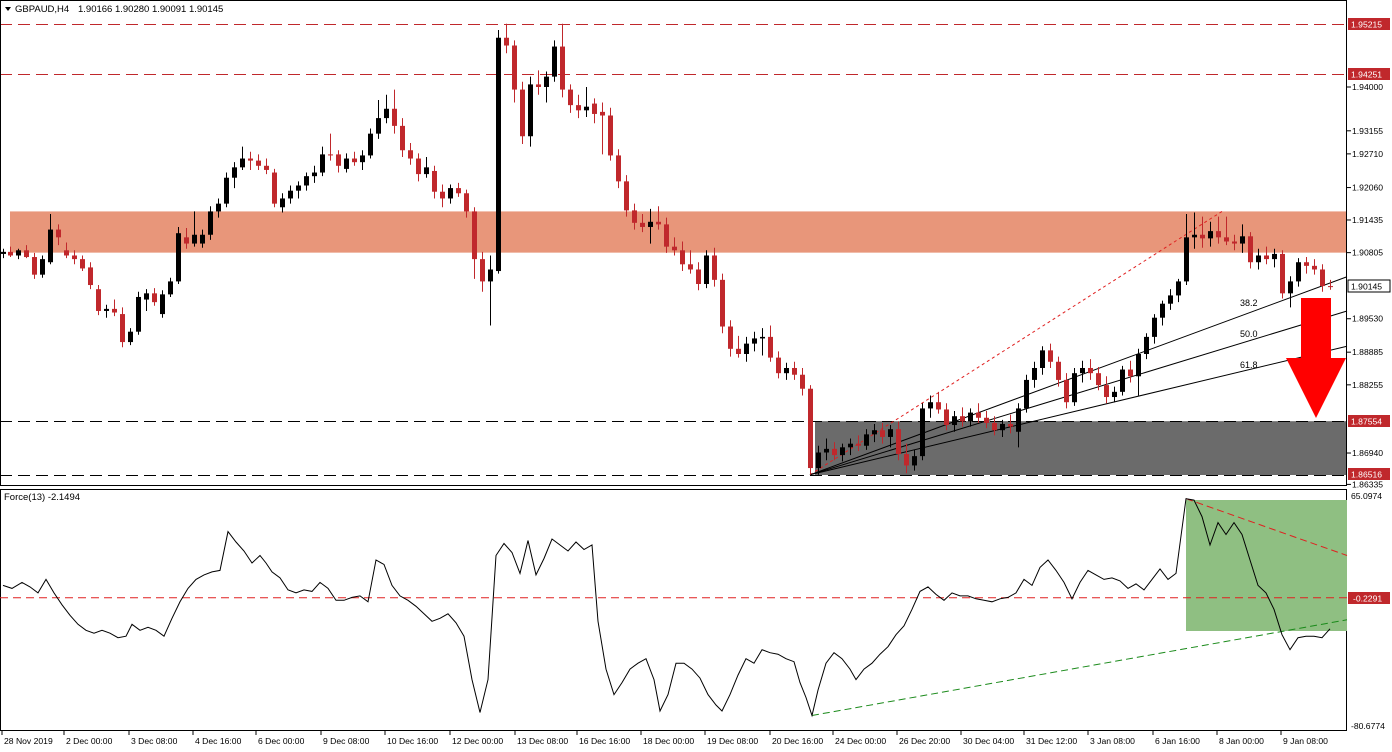 This screenshot has width=1392, height=752. Describe the element at coordinates (1367, 188) in the screenshot. I see `price-tick-label: 1.92060` at that location.